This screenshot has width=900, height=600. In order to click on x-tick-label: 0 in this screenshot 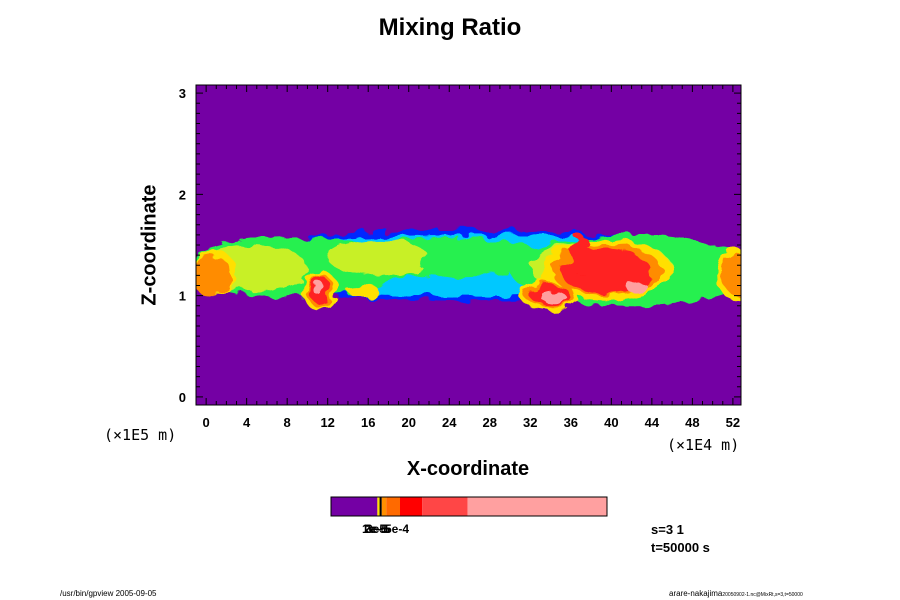, I will do `click(206, 422)`.